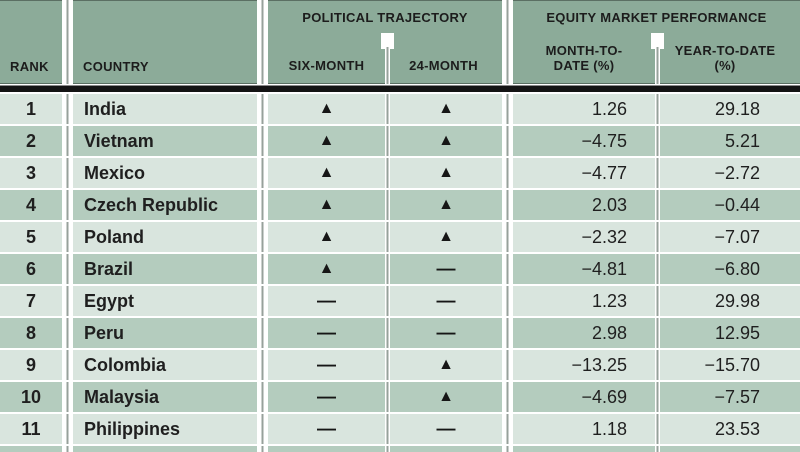 This screenshot has width=800, height=452. What do you see at coordinates (443, 66) in the screenshot?
I see `twenty-four-month-column-label: 24-MONTH` at bounding box center [443, 66].